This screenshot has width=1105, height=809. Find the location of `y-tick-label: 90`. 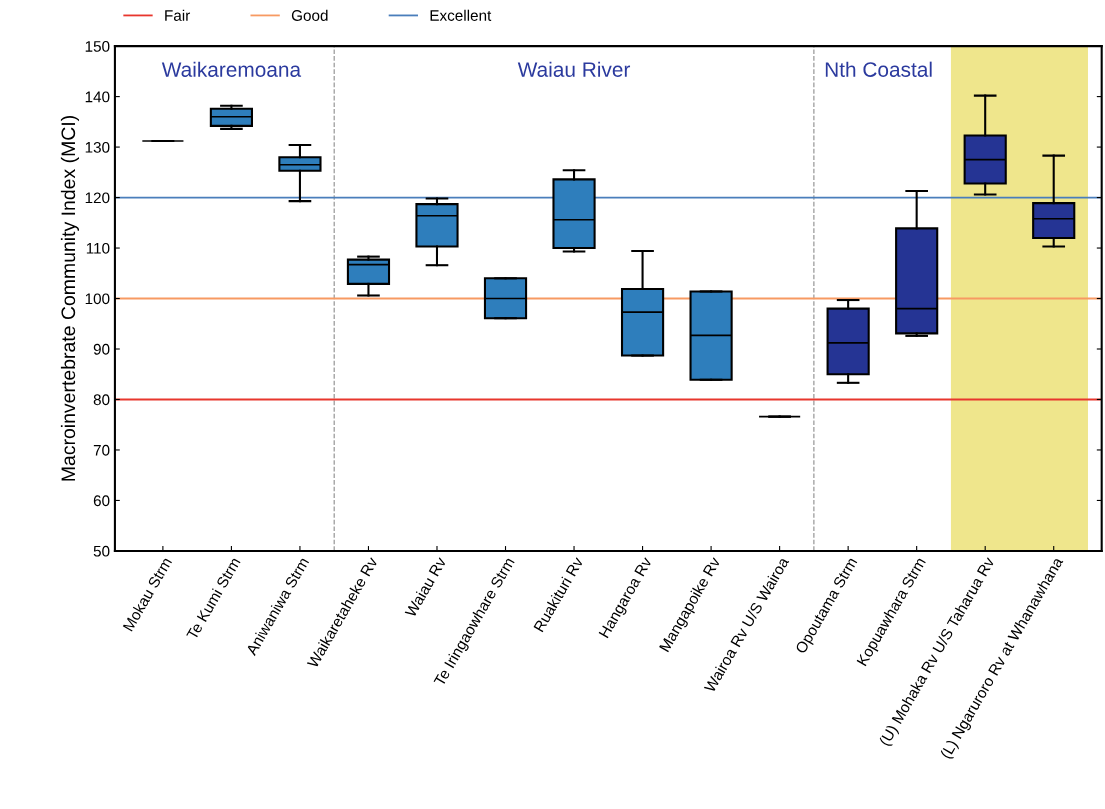

y-tick-label: 90 is located at coordinates (101, 349).